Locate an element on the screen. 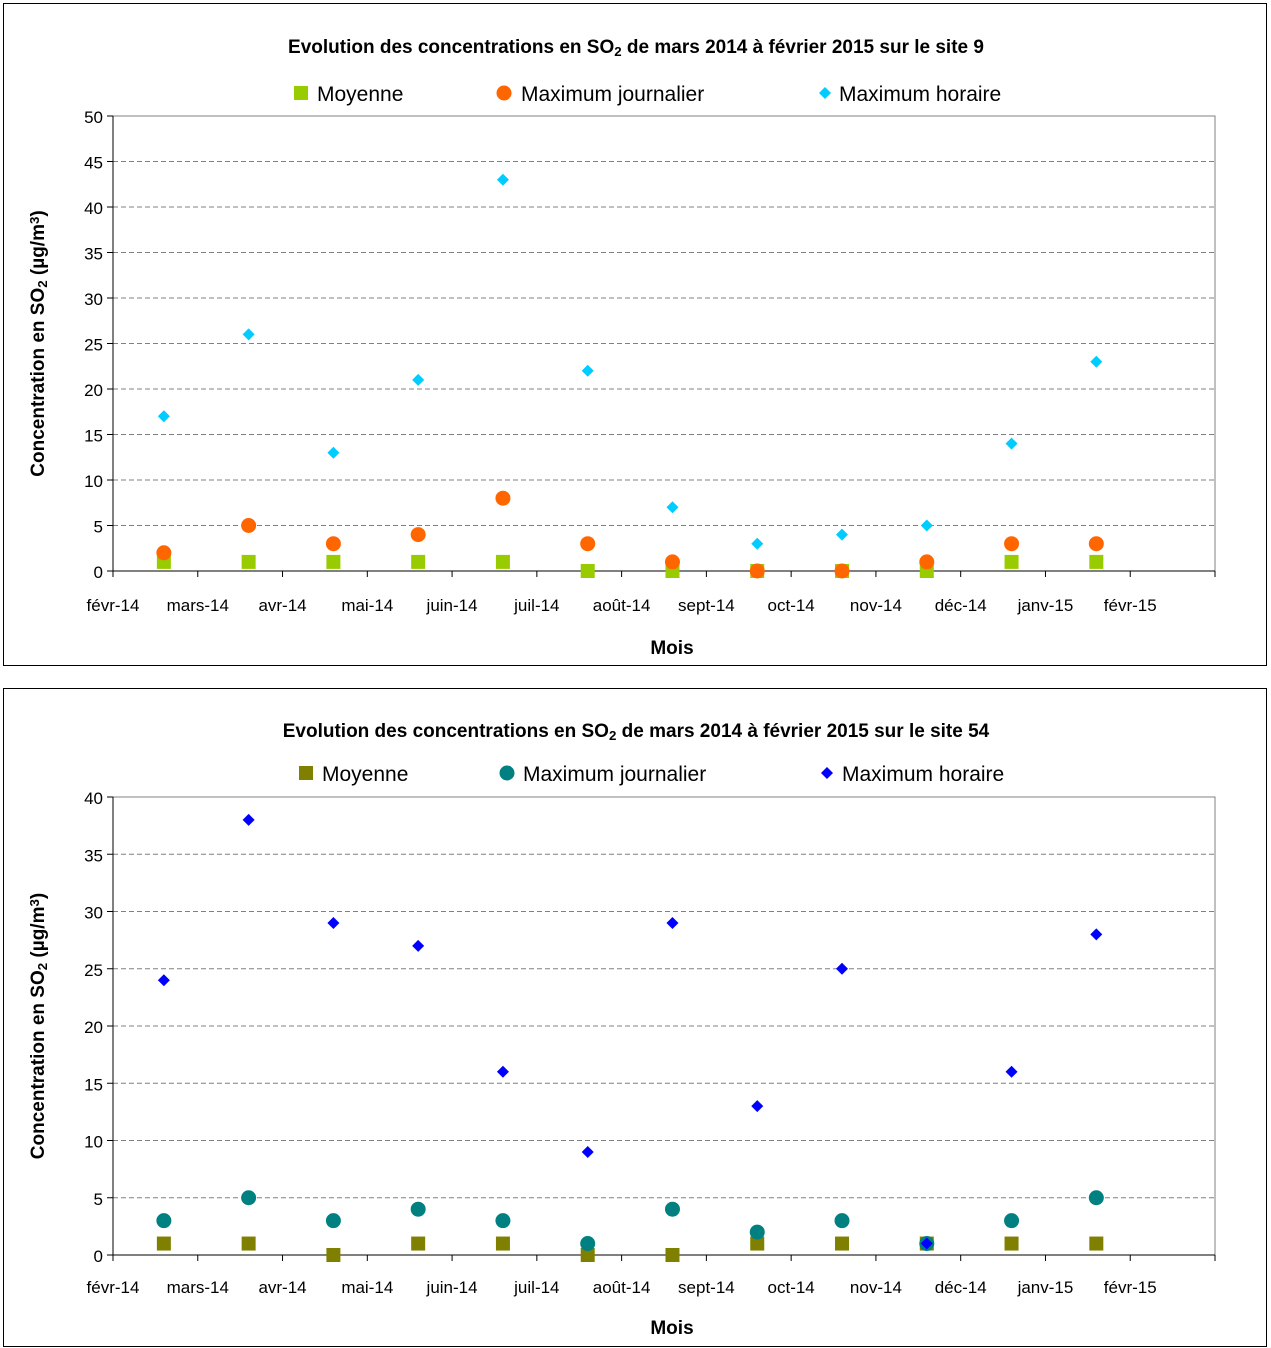 The height and width of the screenshot is (1348, 1271). y-tick-label: 40 is located at coordinates (93, 798).